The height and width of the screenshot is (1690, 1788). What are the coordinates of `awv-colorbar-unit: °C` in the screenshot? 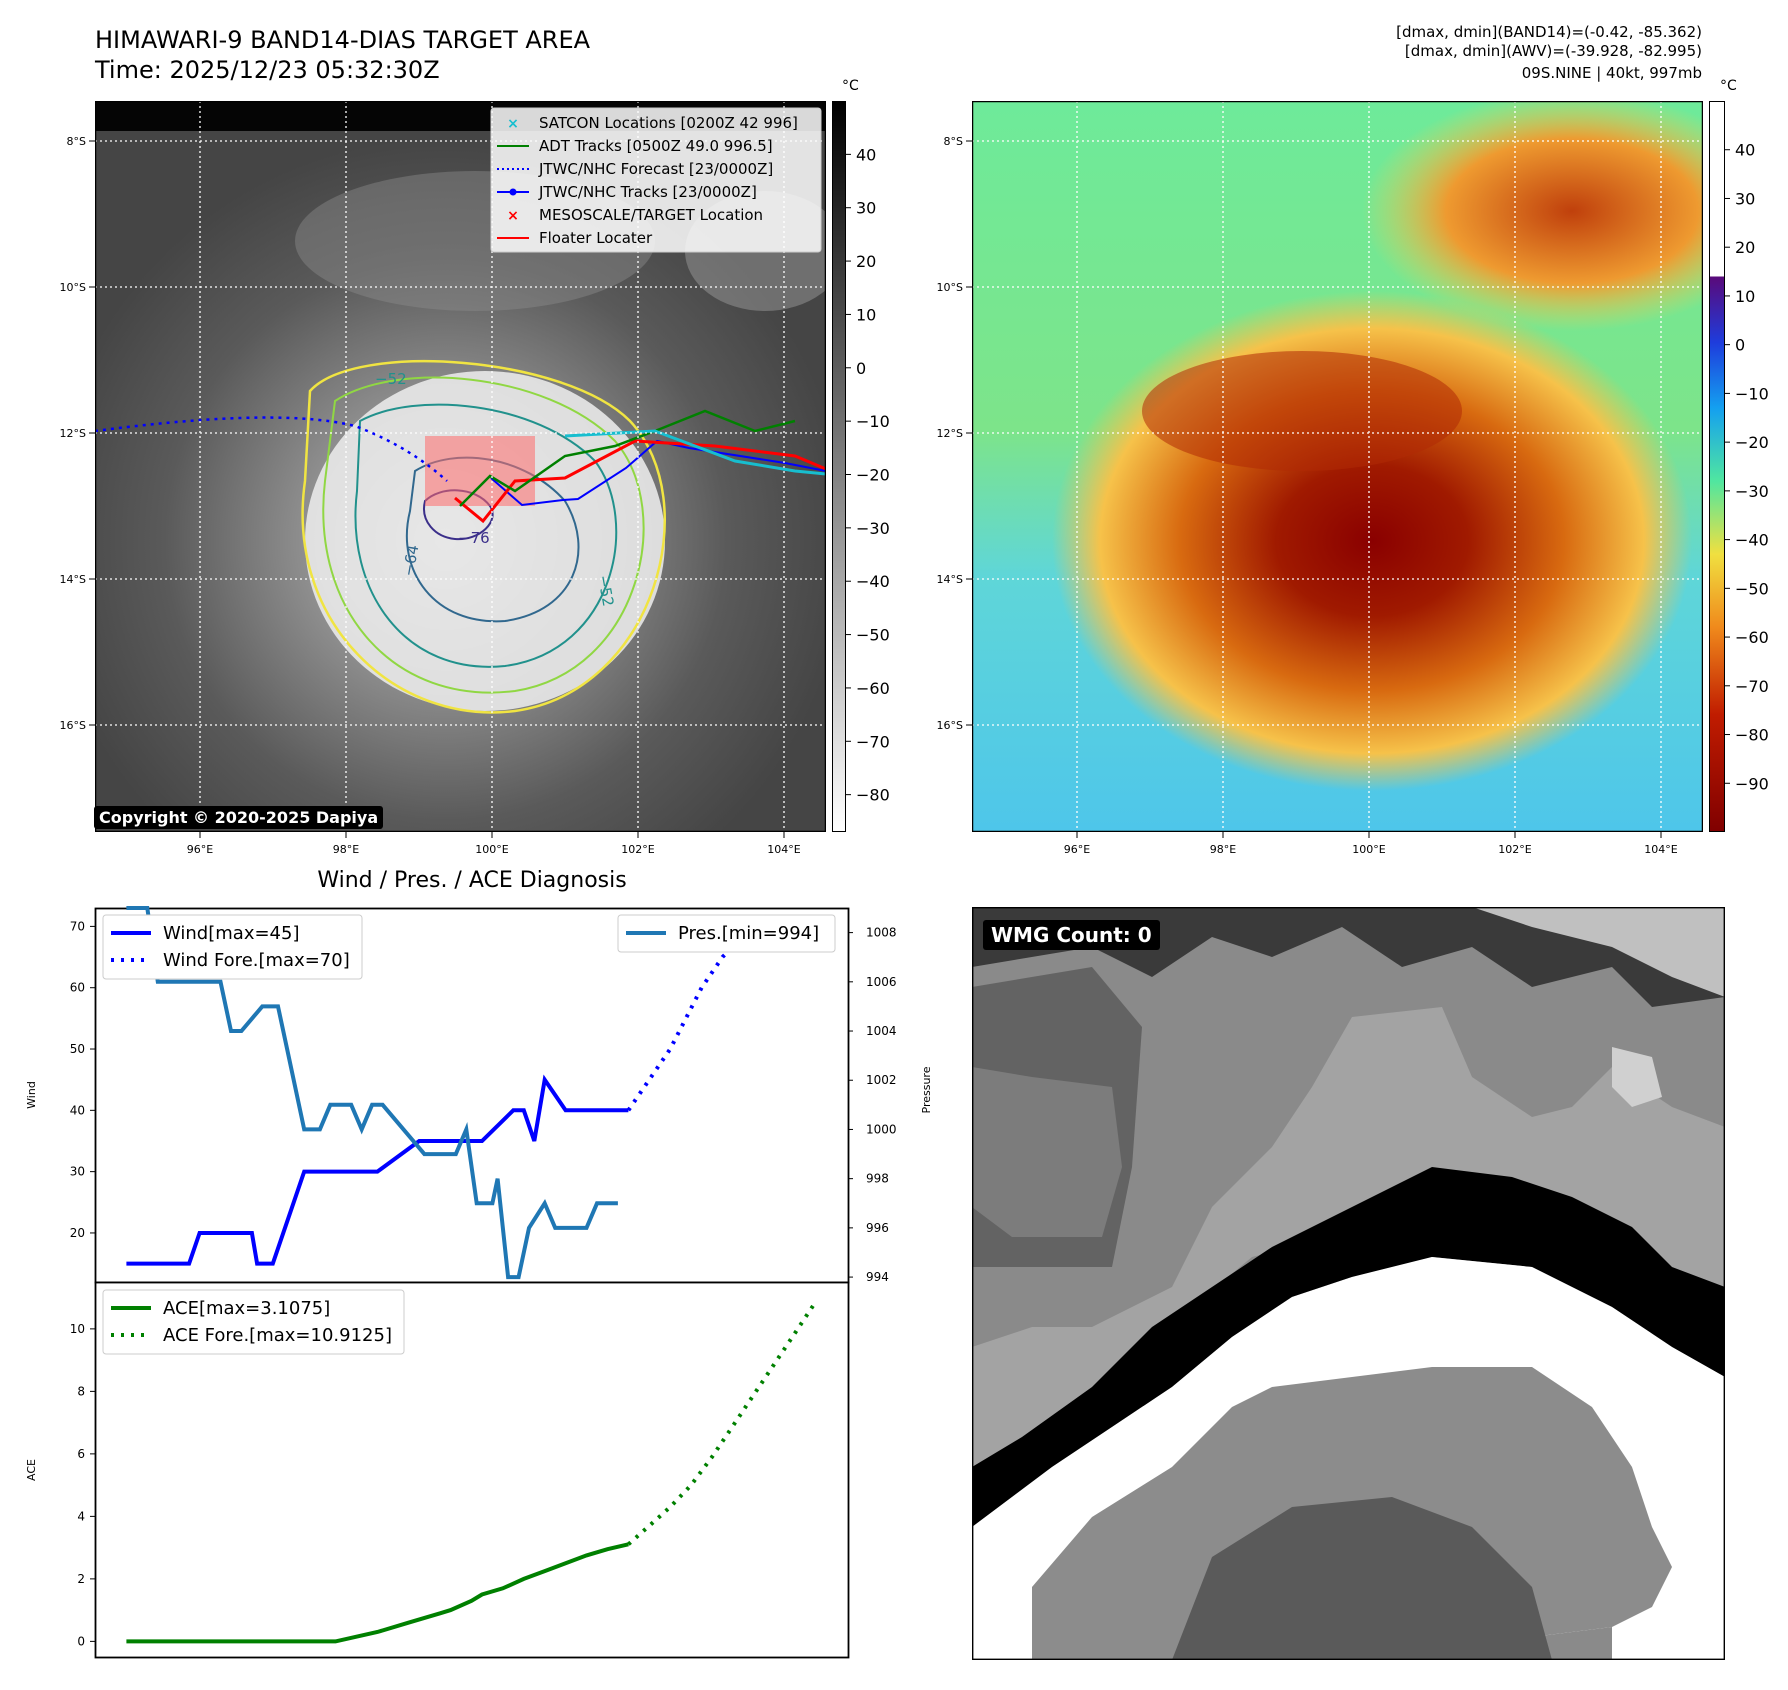 It's located at (1728, 86).